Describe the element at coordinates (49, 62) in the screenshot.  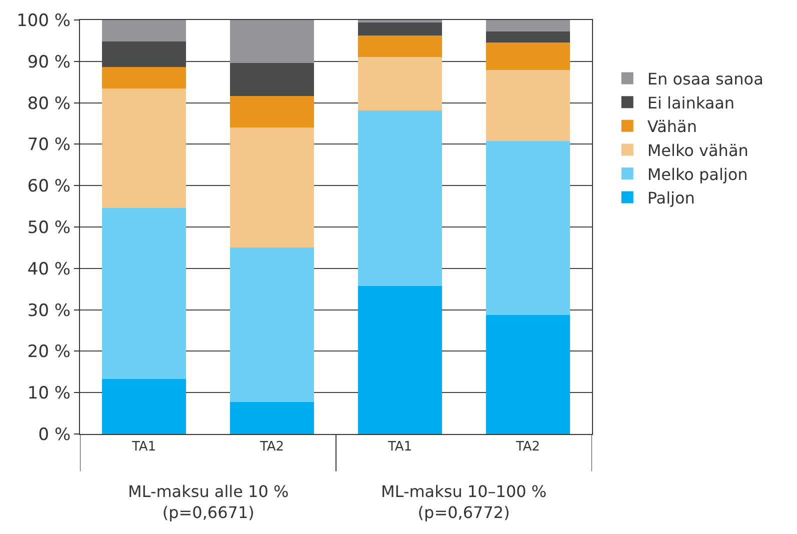
I see `y-tick-label: 90 %` at that location.